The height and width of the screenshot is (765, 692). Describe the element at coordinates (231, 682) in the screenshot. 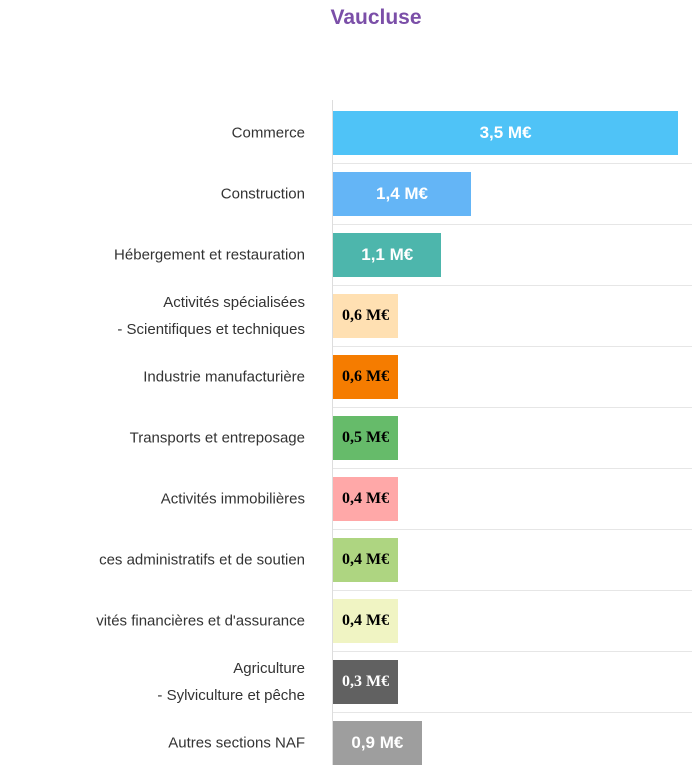

I see `category-label: Agriculture - Sylviculture et pêche` at that location.